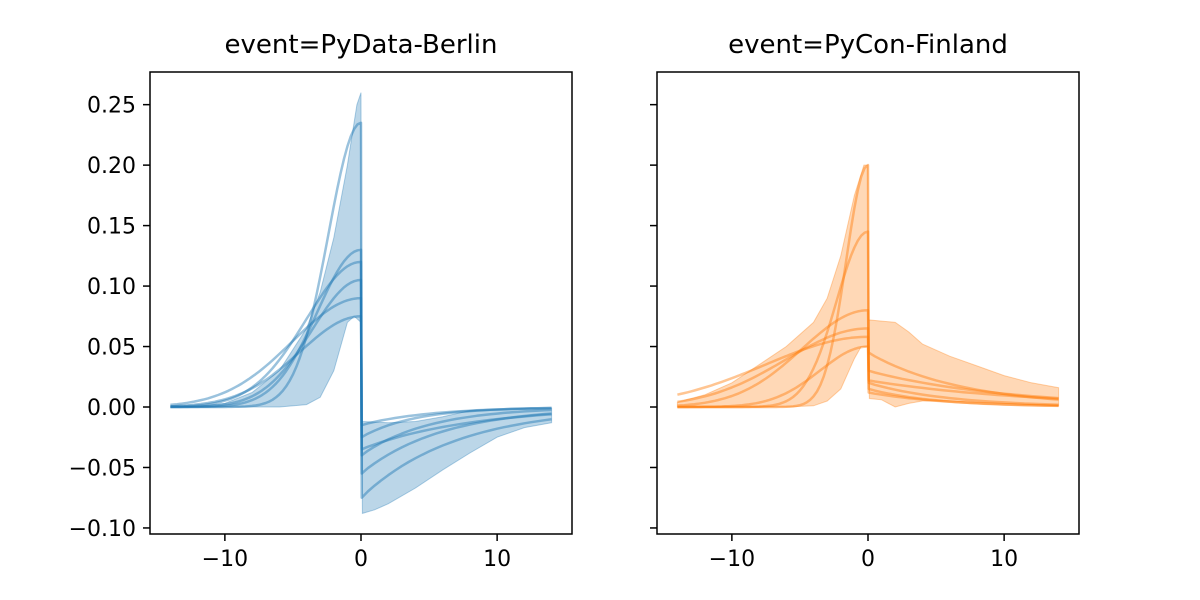 The image size is (1200, 600). What do you see at coordinates (111, 287) in the screenshot?
I see `y-tick-label: 0.10` at bounding box center [111, 287].